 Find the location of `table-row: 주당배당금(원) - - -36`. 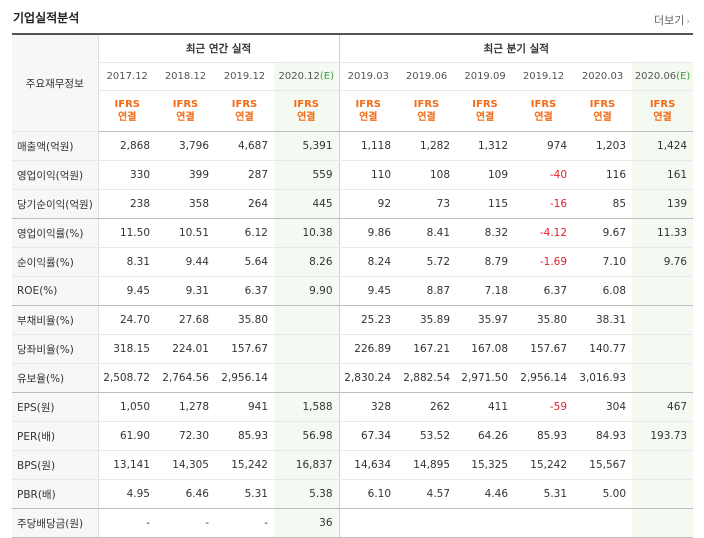

table-row: 주당배당금(원) - - -36 is located at coordinates (353, 523).